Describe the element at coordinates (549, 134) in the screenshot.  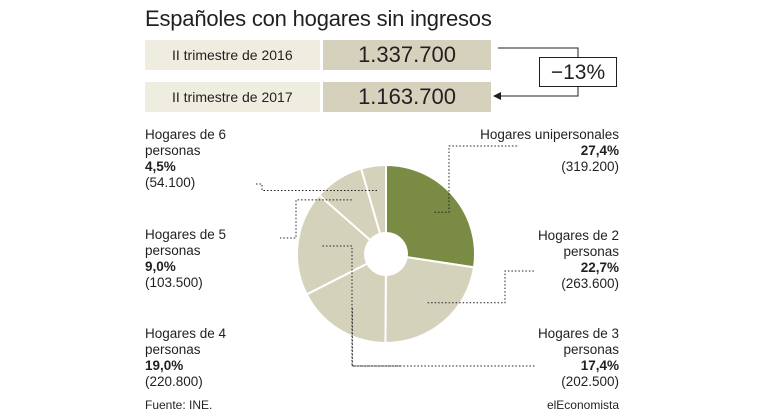
I see `slice-name: Hogares unipersonales` at that location.